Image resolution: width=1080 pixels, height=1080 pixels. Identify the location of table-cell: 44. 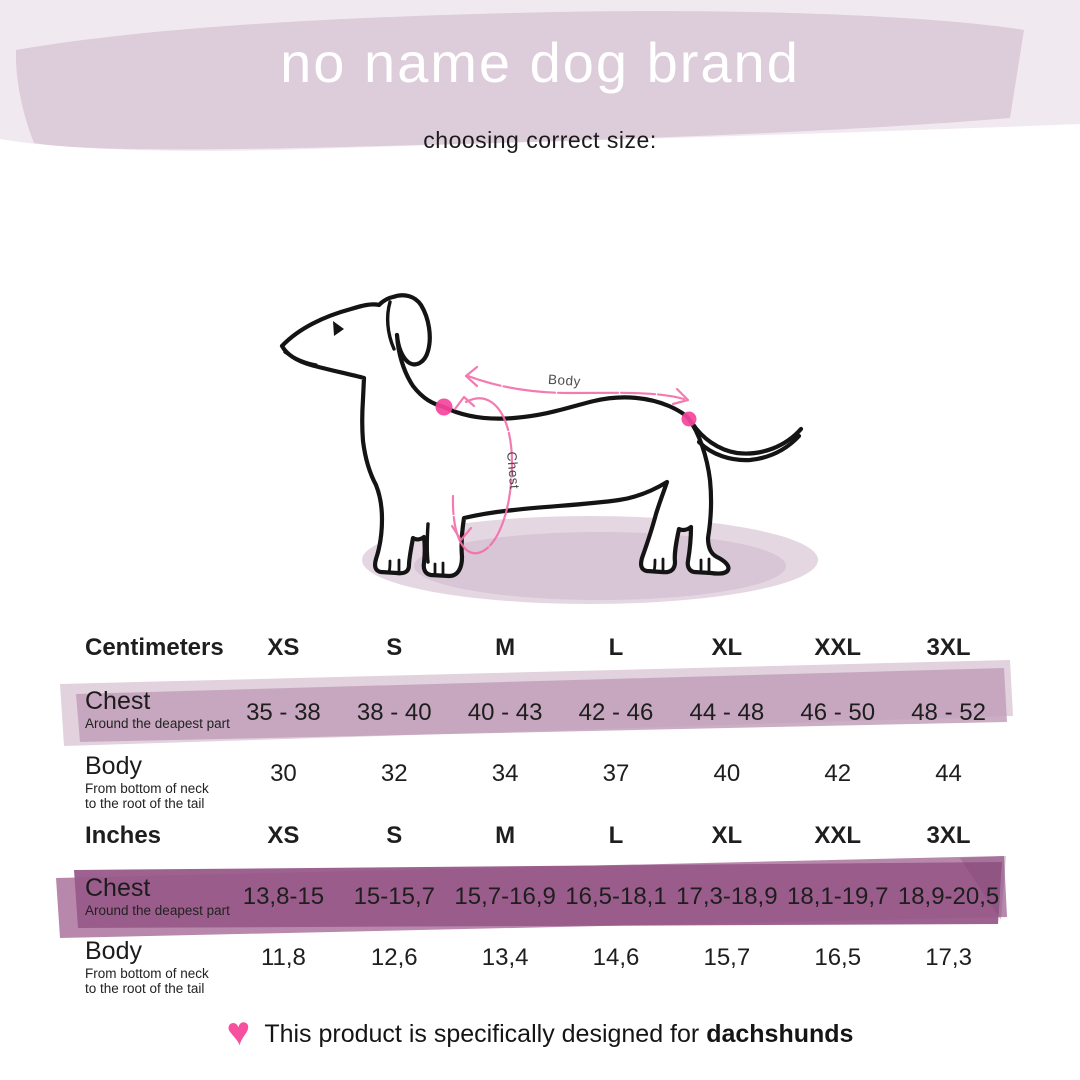
(948, 773).